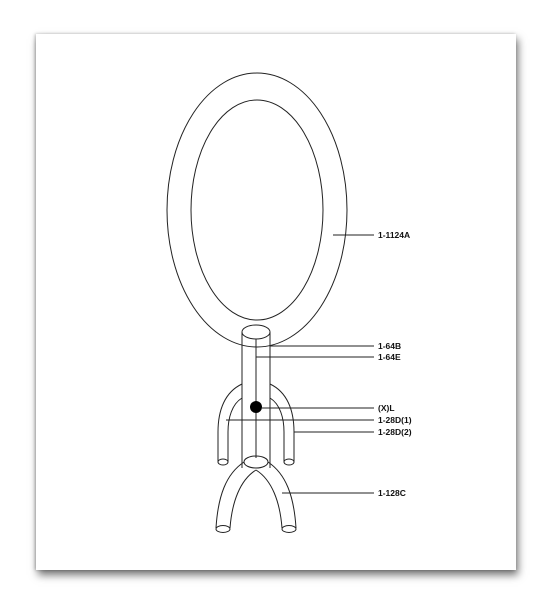 This screenshot has width=552, height=604. I want to click on label-leg-d1: 1-28D(1), so click(395, 420).